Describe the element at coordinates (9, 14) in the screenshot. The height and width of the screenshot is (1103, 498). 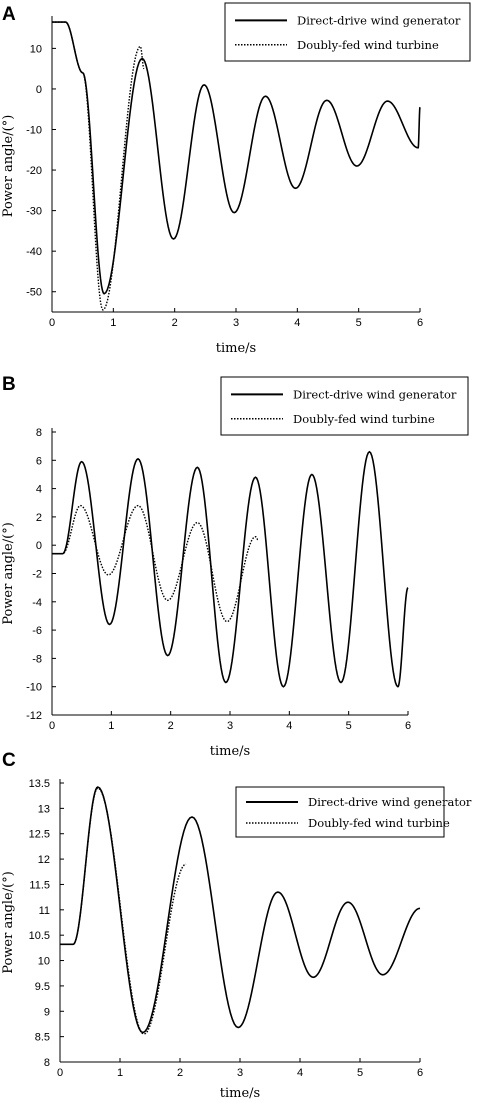
I see `panel-letter: A` at that location.